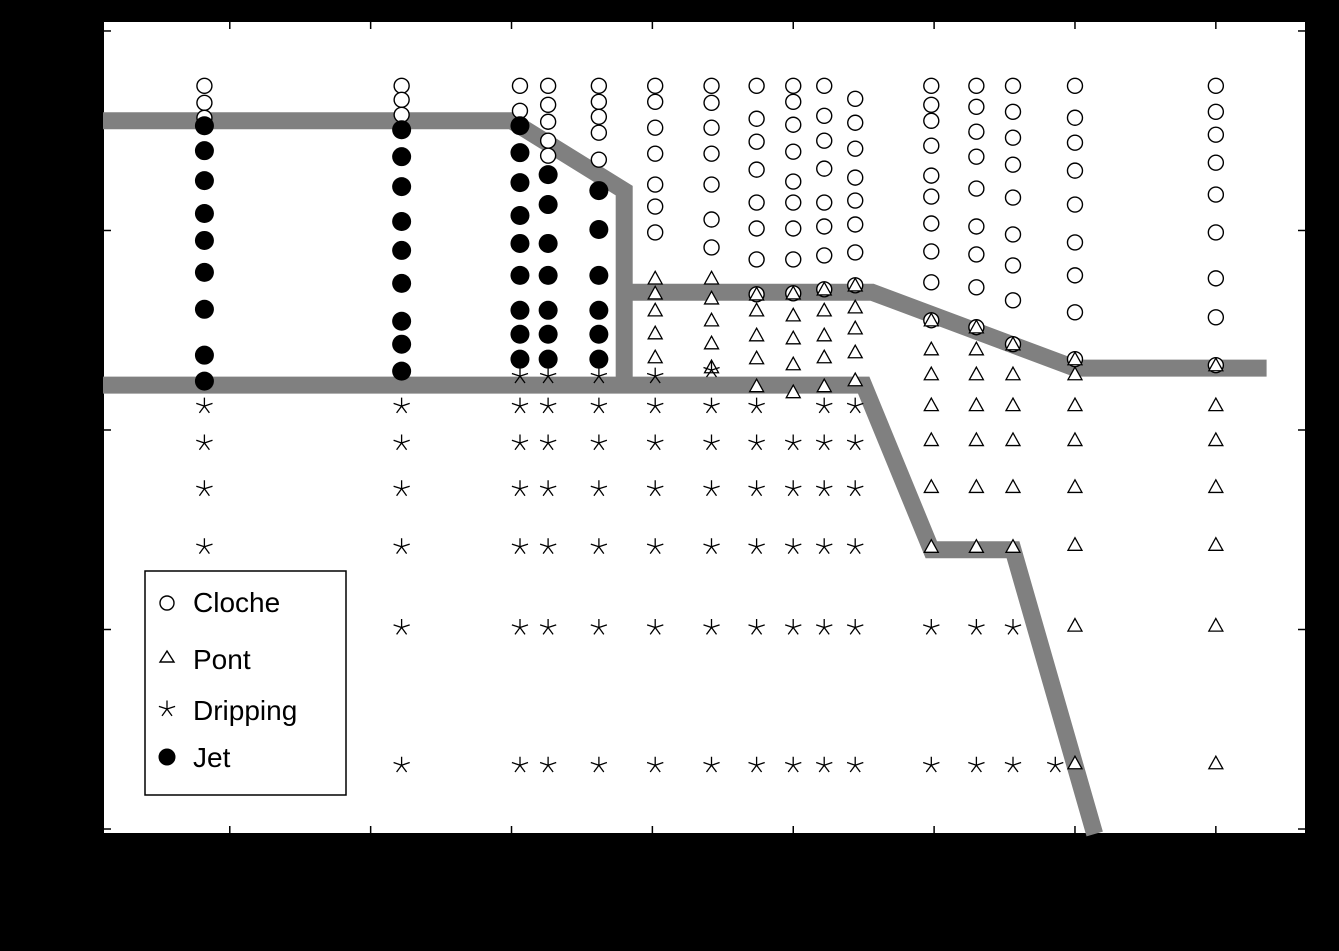 This screenshot has width=1339, height=951. What do you see at coordinates (63, 520) in the screenshot?
I see `y-axis-title-sub: E` at bounding box center [63, 520].